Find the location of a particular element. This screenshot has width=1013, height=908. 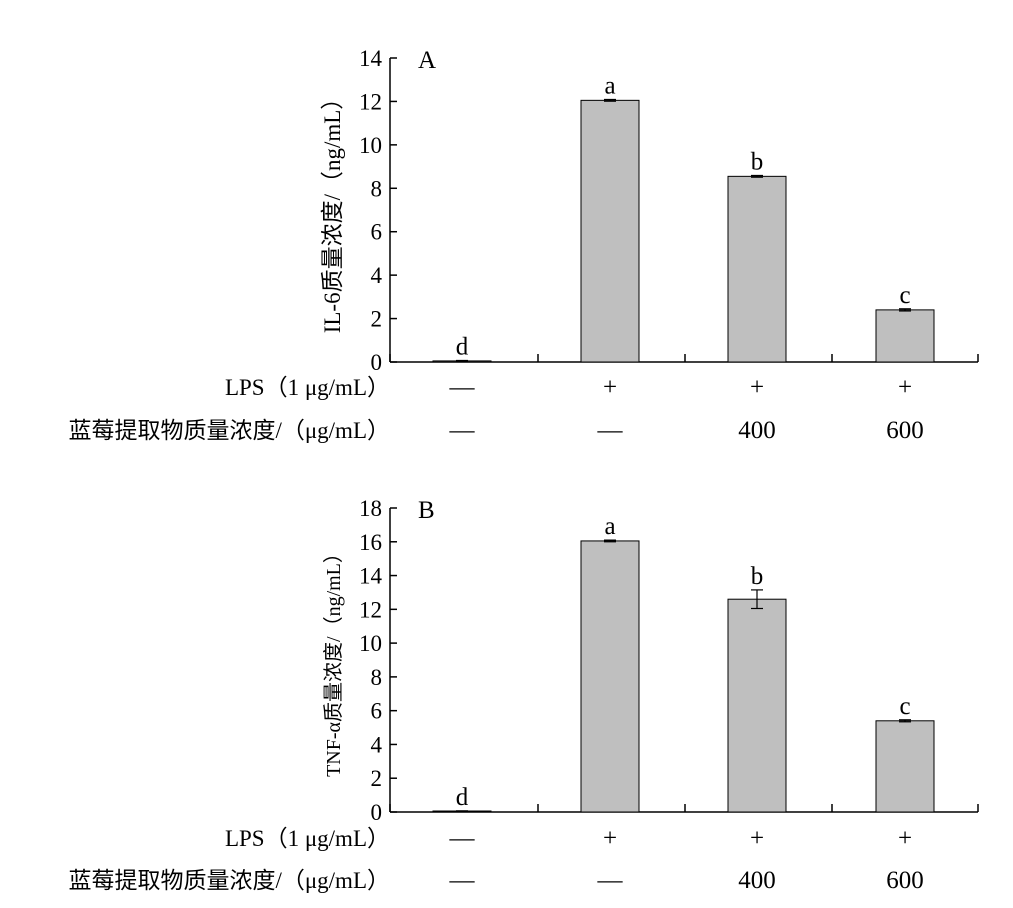

y-axis-title: IL-6质量浓度/（ng/mL） is located at coordinates (332, 210).